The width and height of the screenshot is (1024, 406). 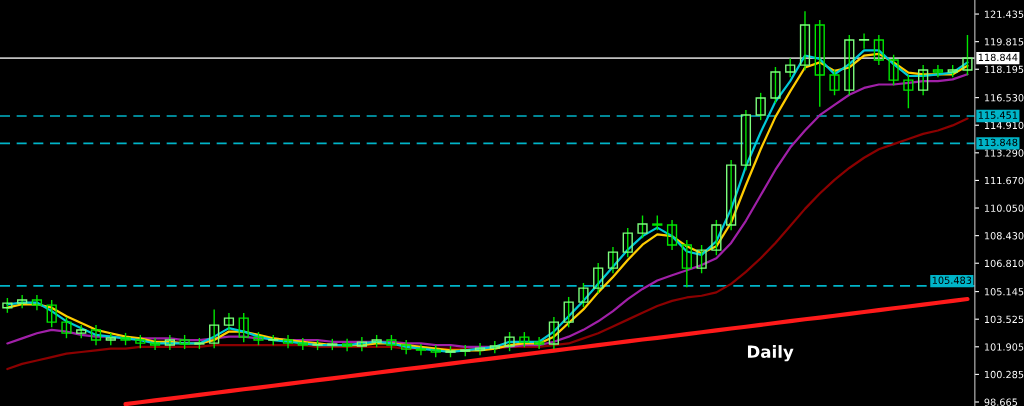 I want to click on ref-line-label: 118.844, so click(x=998, y=57).